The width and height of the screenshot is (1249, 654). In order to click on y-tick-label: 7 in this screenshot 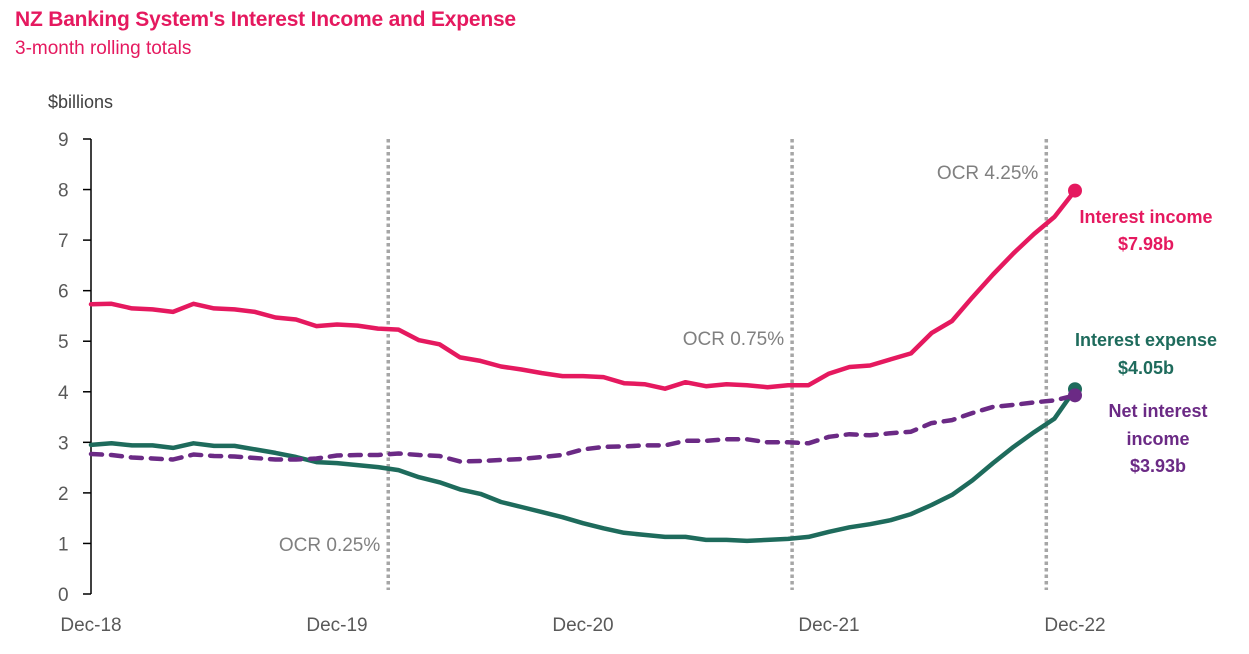, I will do `click(63, 241)`.